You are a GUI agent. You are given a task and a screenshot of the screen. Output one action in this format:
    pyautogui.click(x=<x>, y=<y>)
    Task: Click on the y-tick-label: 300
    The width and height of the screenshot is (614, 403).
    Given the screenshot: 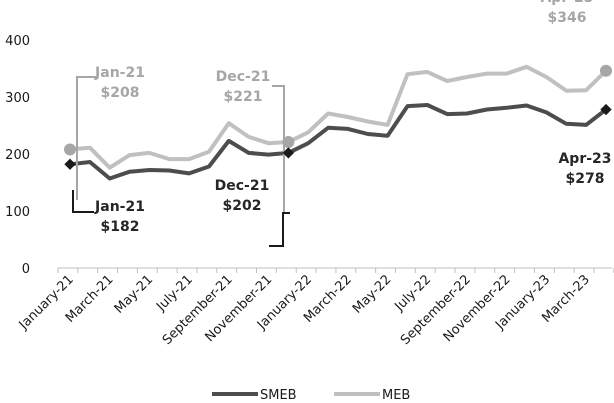 What is the action you would take?
    pyautogui.click(x=17, y=98)
    